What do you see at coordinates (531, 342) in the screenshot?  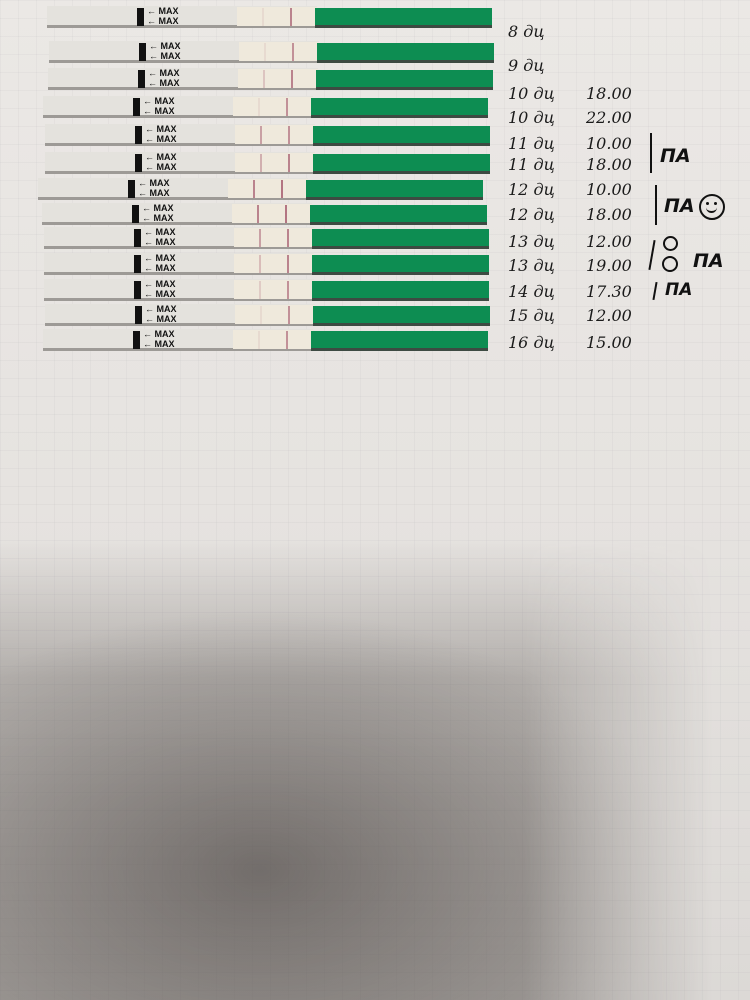 I see `cycle-day: 16 дц` at bounding box center [531, 342].